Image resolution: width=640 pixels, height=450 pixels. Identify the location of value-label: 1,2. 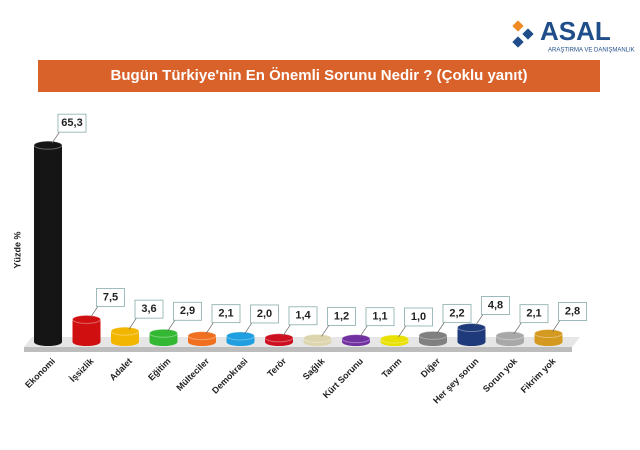
(341, 316).